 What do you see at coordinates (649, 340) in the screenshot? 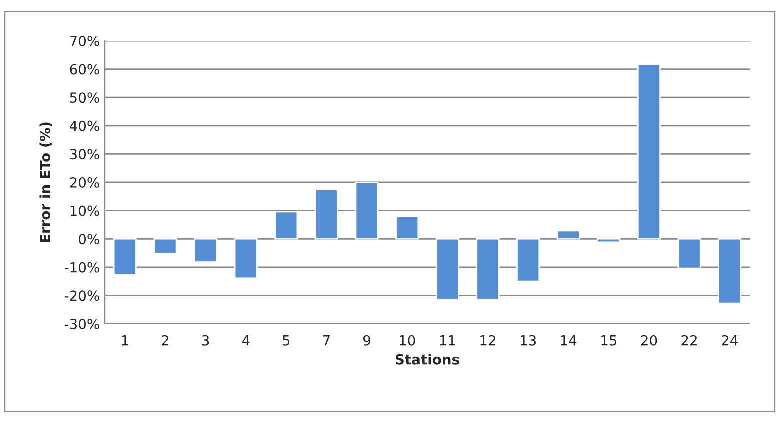
I see `x-tick-label: 20` at bounding box center [649, 340].